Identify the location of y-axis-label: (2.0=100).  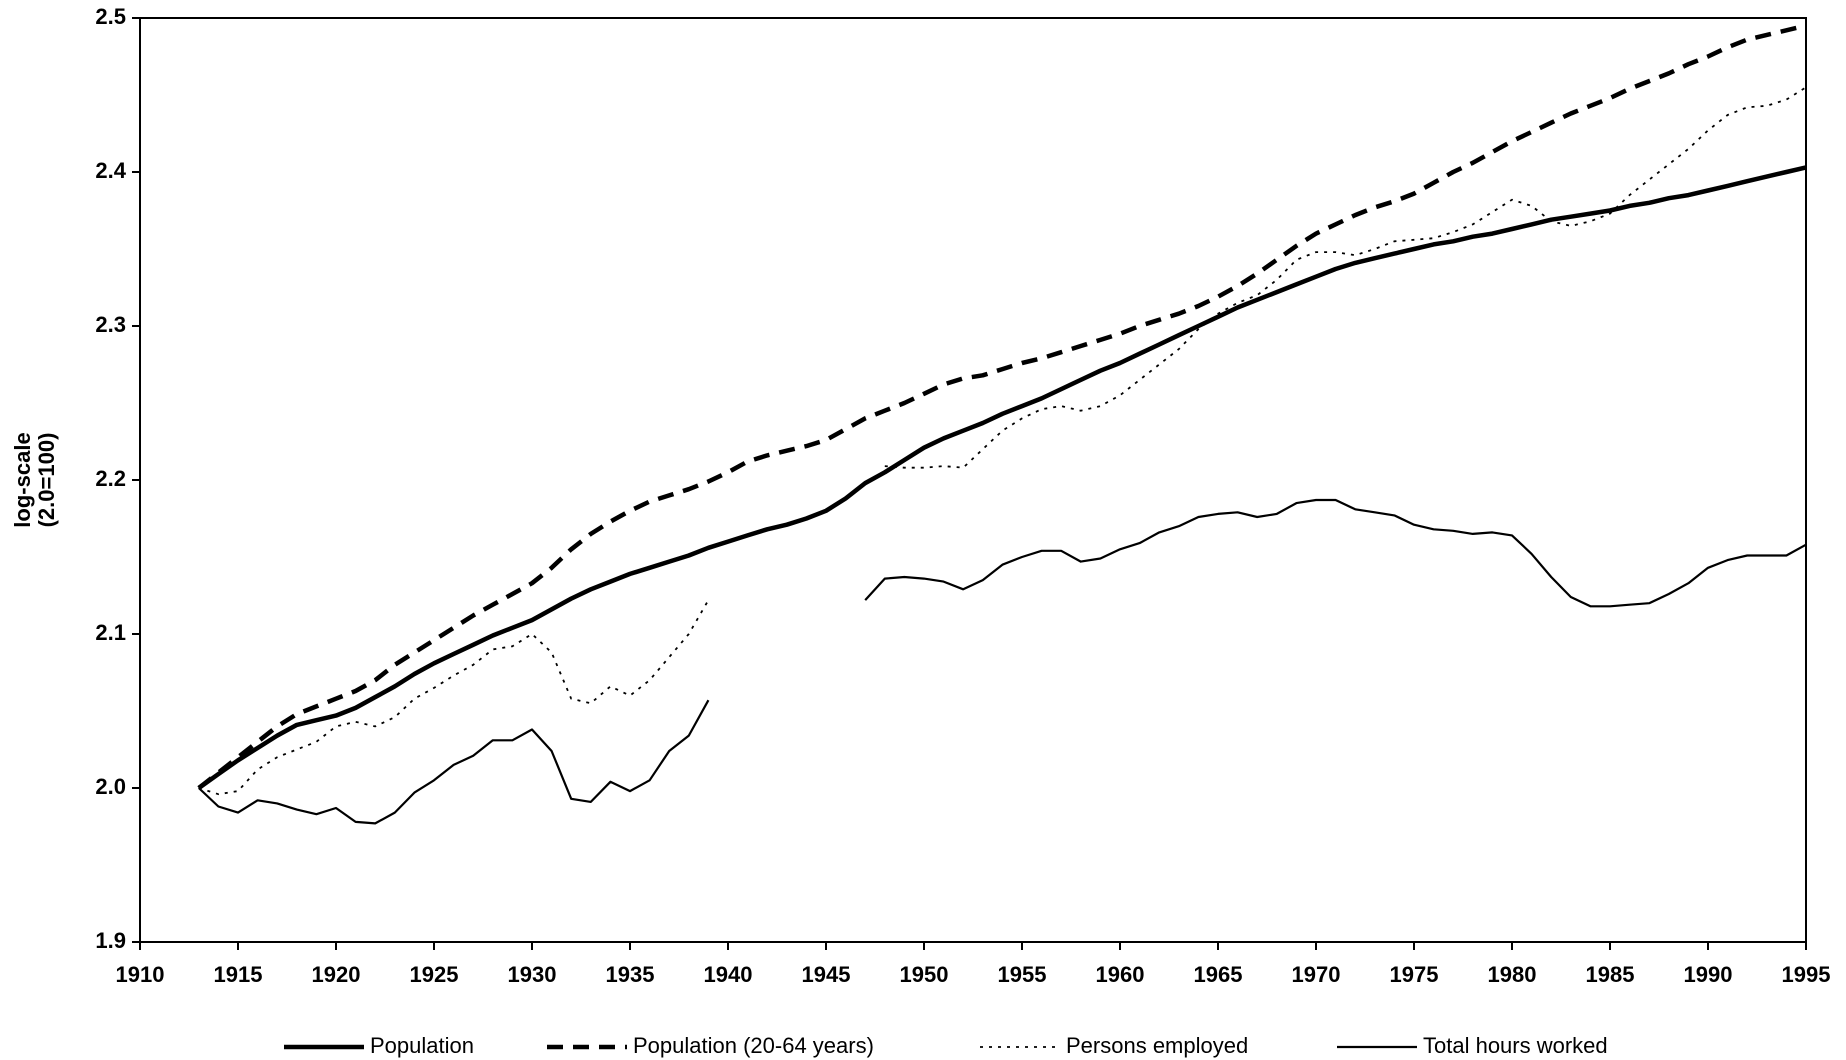
(46, 480).